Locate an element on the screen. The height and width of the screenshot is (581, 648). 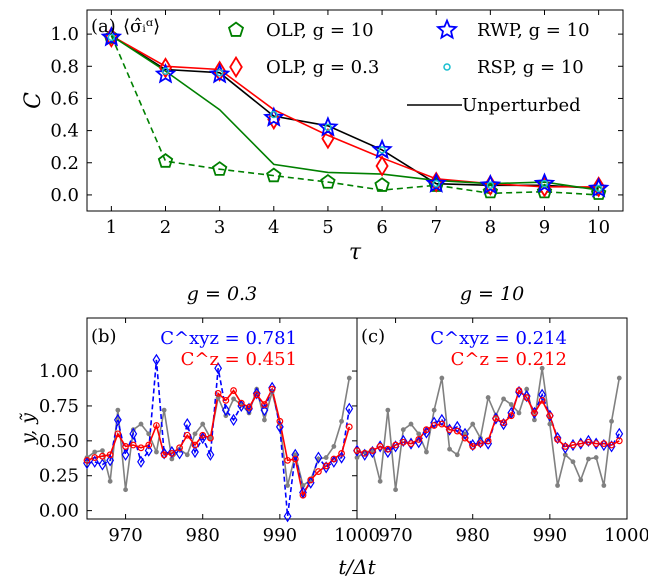
y-tick-label-0.50: 0.50 is located at coordinates (59, 441).